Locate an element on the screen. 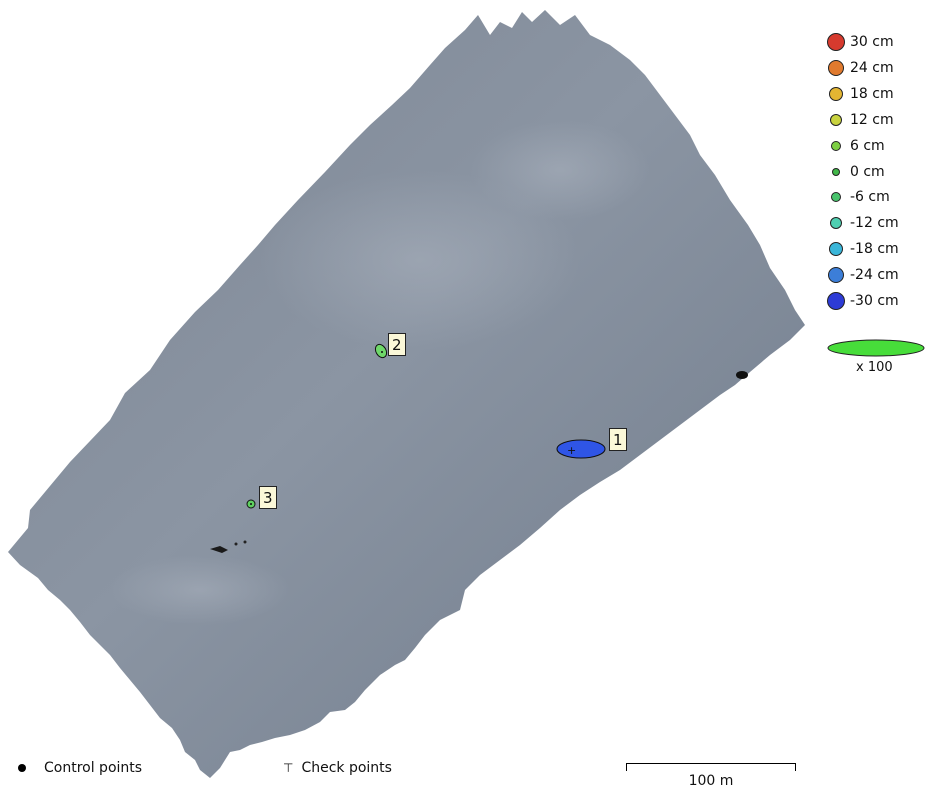 The width and height of the screenshot is (926, 804). legend-row: -30 cm is located at coordinates (862, 301).